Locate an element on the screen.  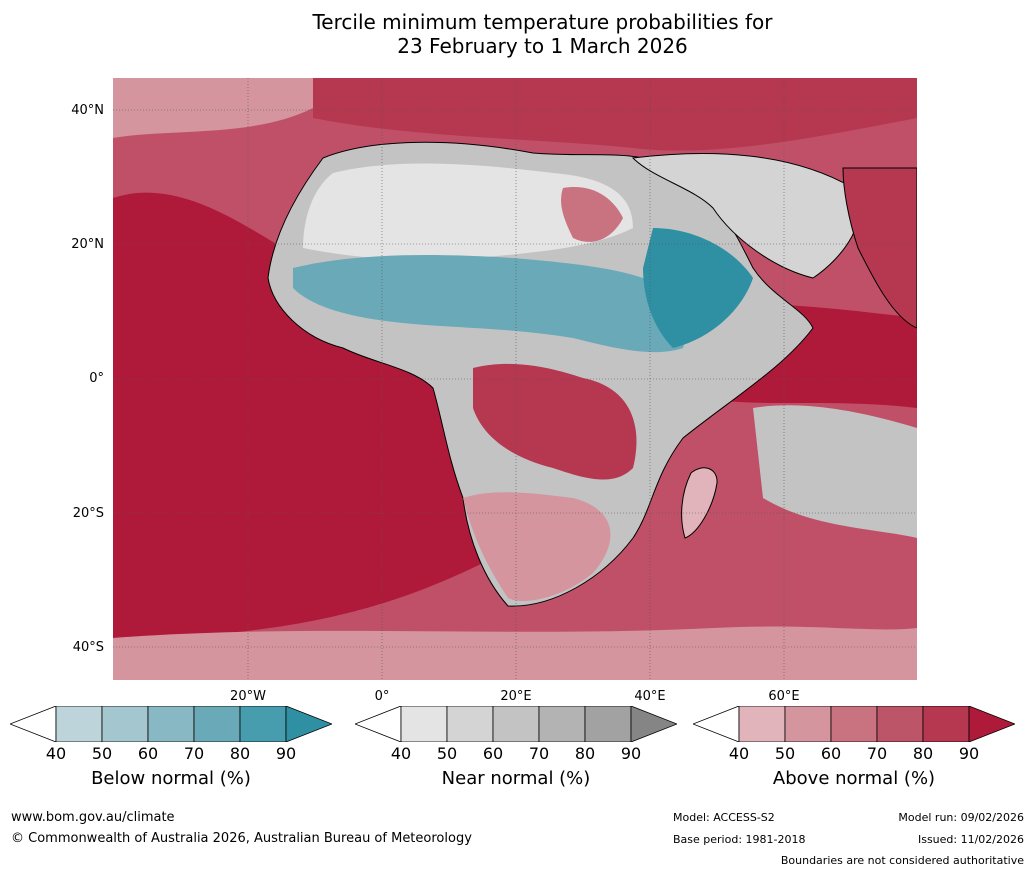
cbar-above-tick: 50 is located at coordinates (785, 753).